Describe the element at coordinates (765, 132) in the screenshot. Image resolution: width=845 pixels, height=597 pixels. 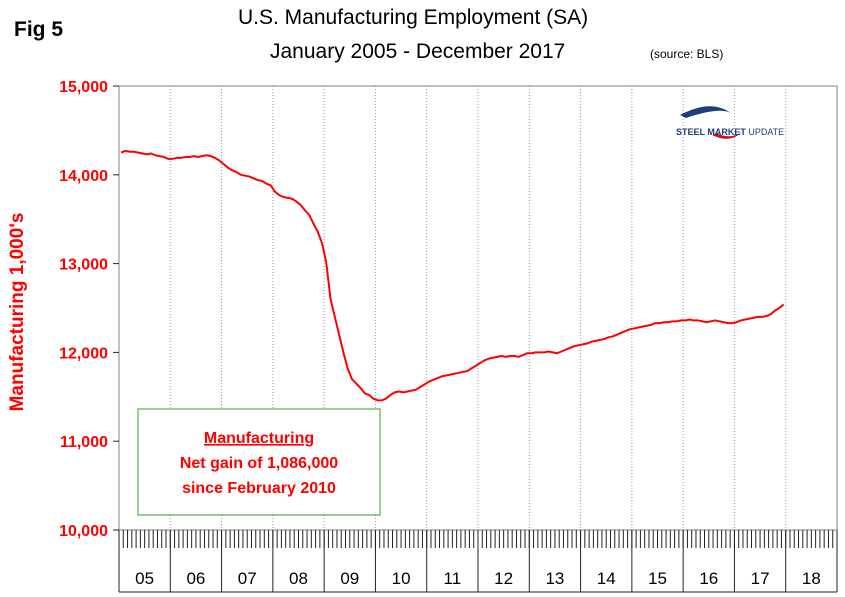
I see `logo-text-light: UPDATE` at that location.